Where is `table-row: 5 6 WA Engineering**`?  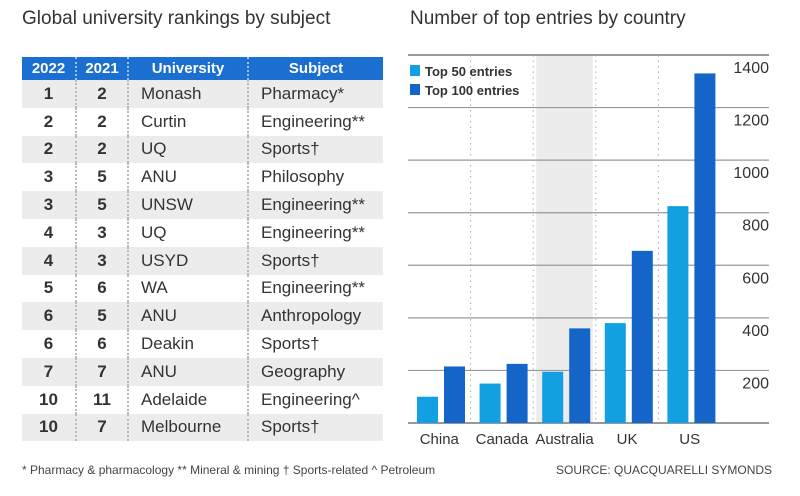
table-row: 5 6 WA Engineering** is located at coordinates (202, 288).